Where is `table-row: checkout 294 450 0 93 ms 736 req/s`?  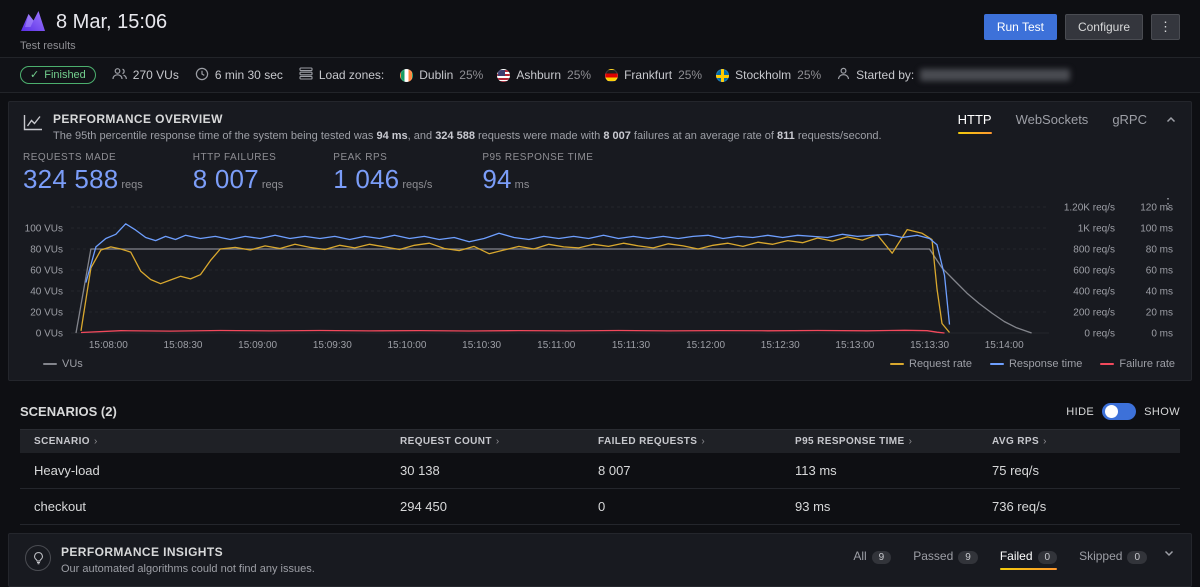
table-row: checkout 294 450 0 93 ms 736 req/s is located at coordinates (600, 507).